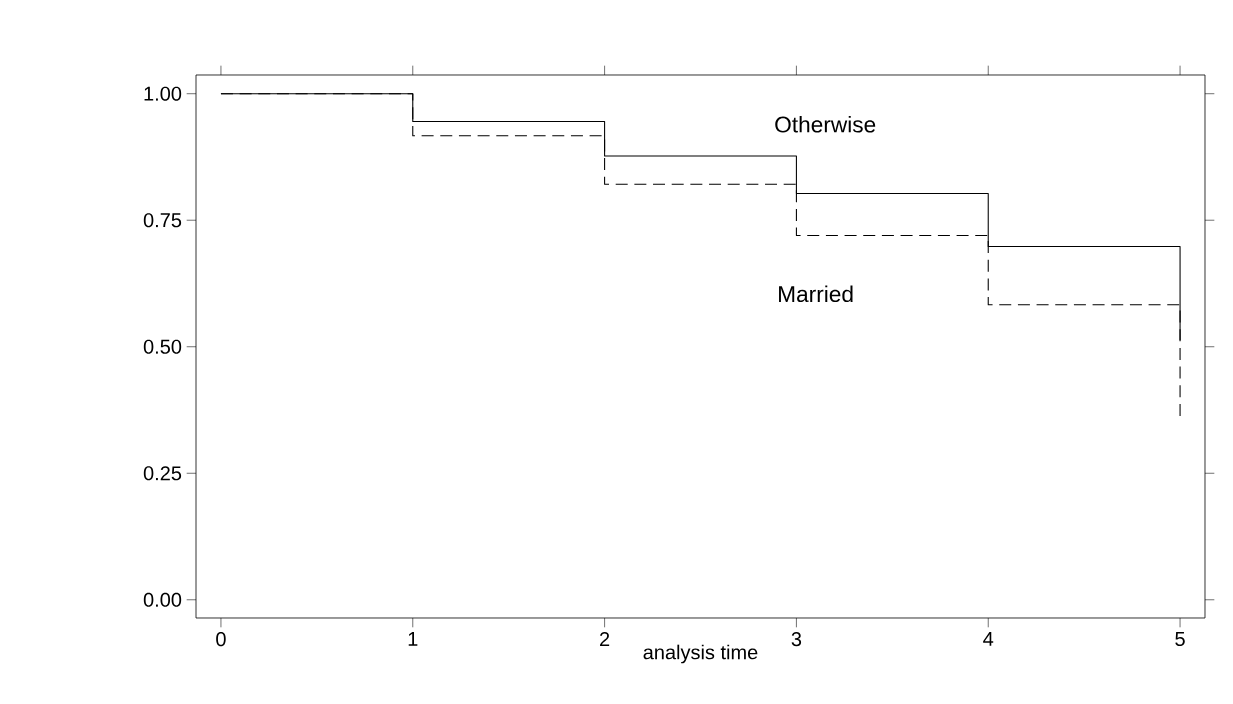  Describe the element at coordinates (988, 639) in the screenshot. I see `x-tick-label: 4` at that location.